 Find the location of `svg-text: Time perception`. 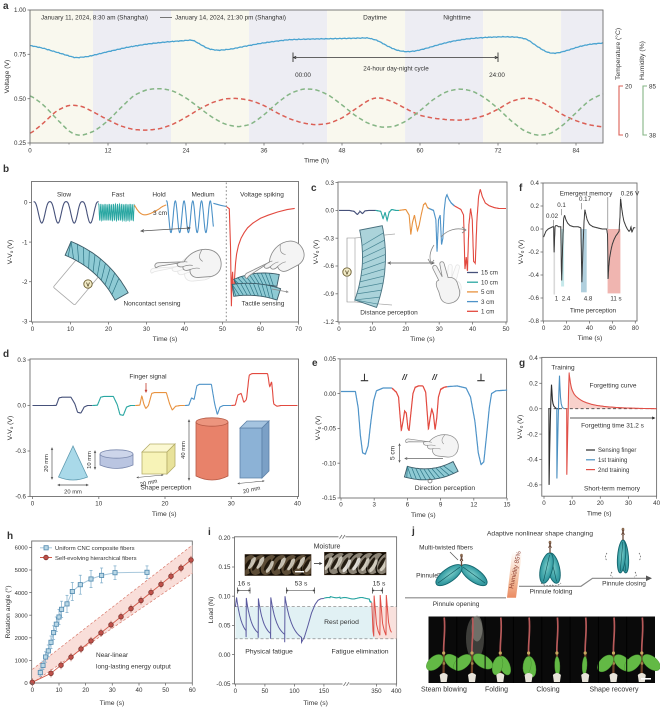

svg-text: Time perception is located at coordinates (593, 311).